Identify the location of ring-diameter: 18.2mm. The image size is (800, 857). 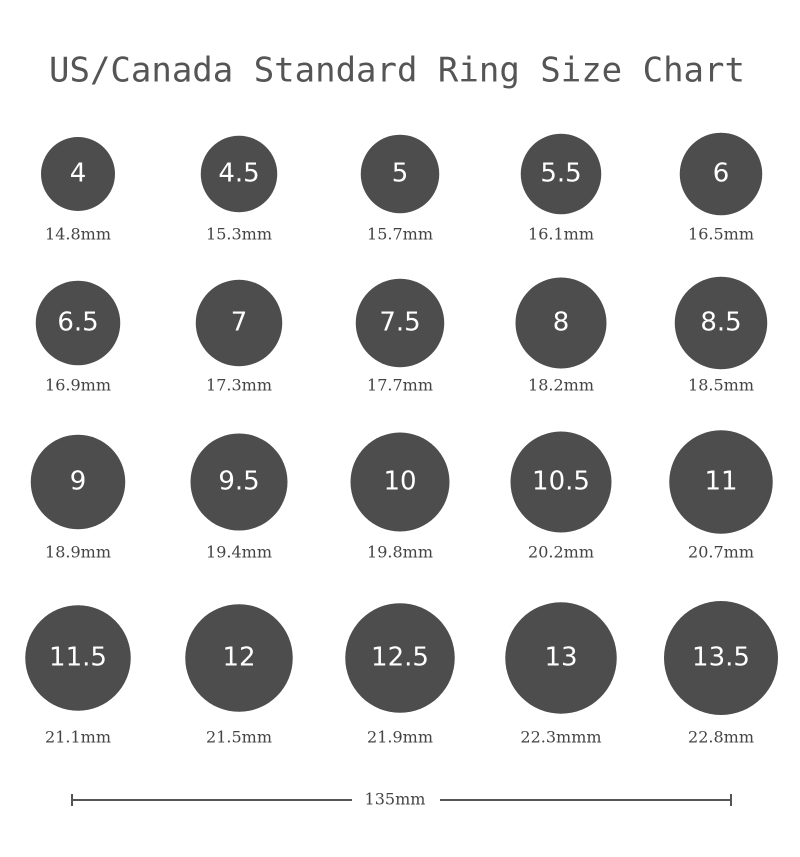
(561, 385).